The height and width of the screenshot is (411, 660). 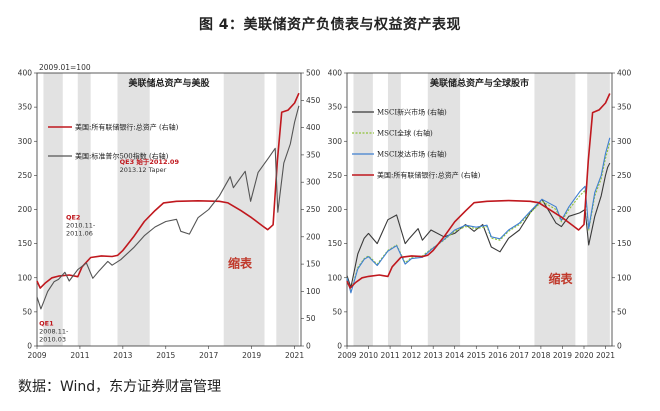 What do you see at coordinates (54, 332) in the screenshot?
I see `annotation-1-line-2: 2008.11-` at bounding box center [54, 332].